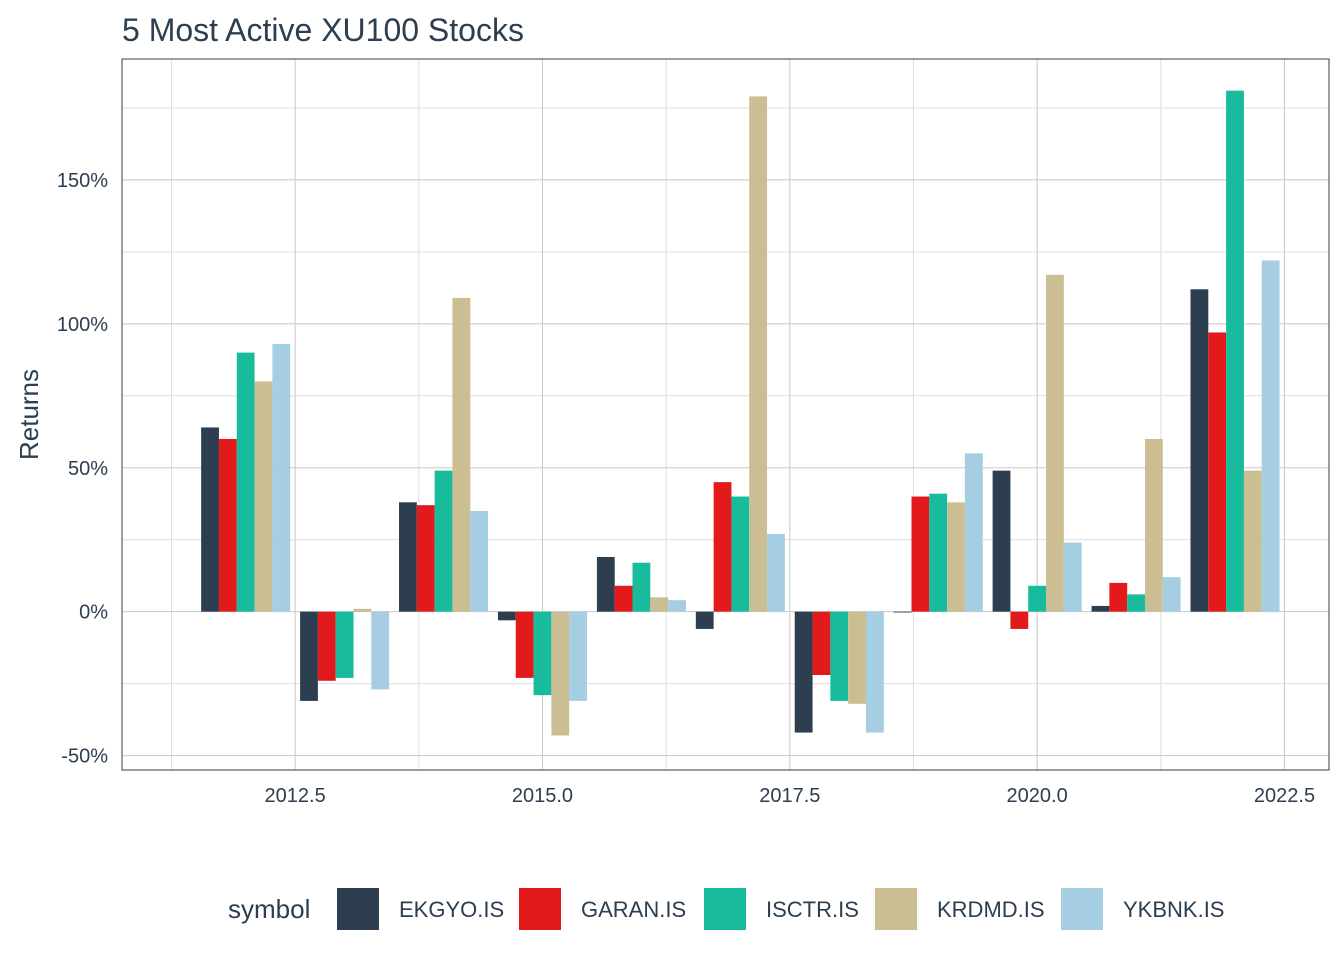  I want to click on bar-garan-is-2016, so click(623, 598).